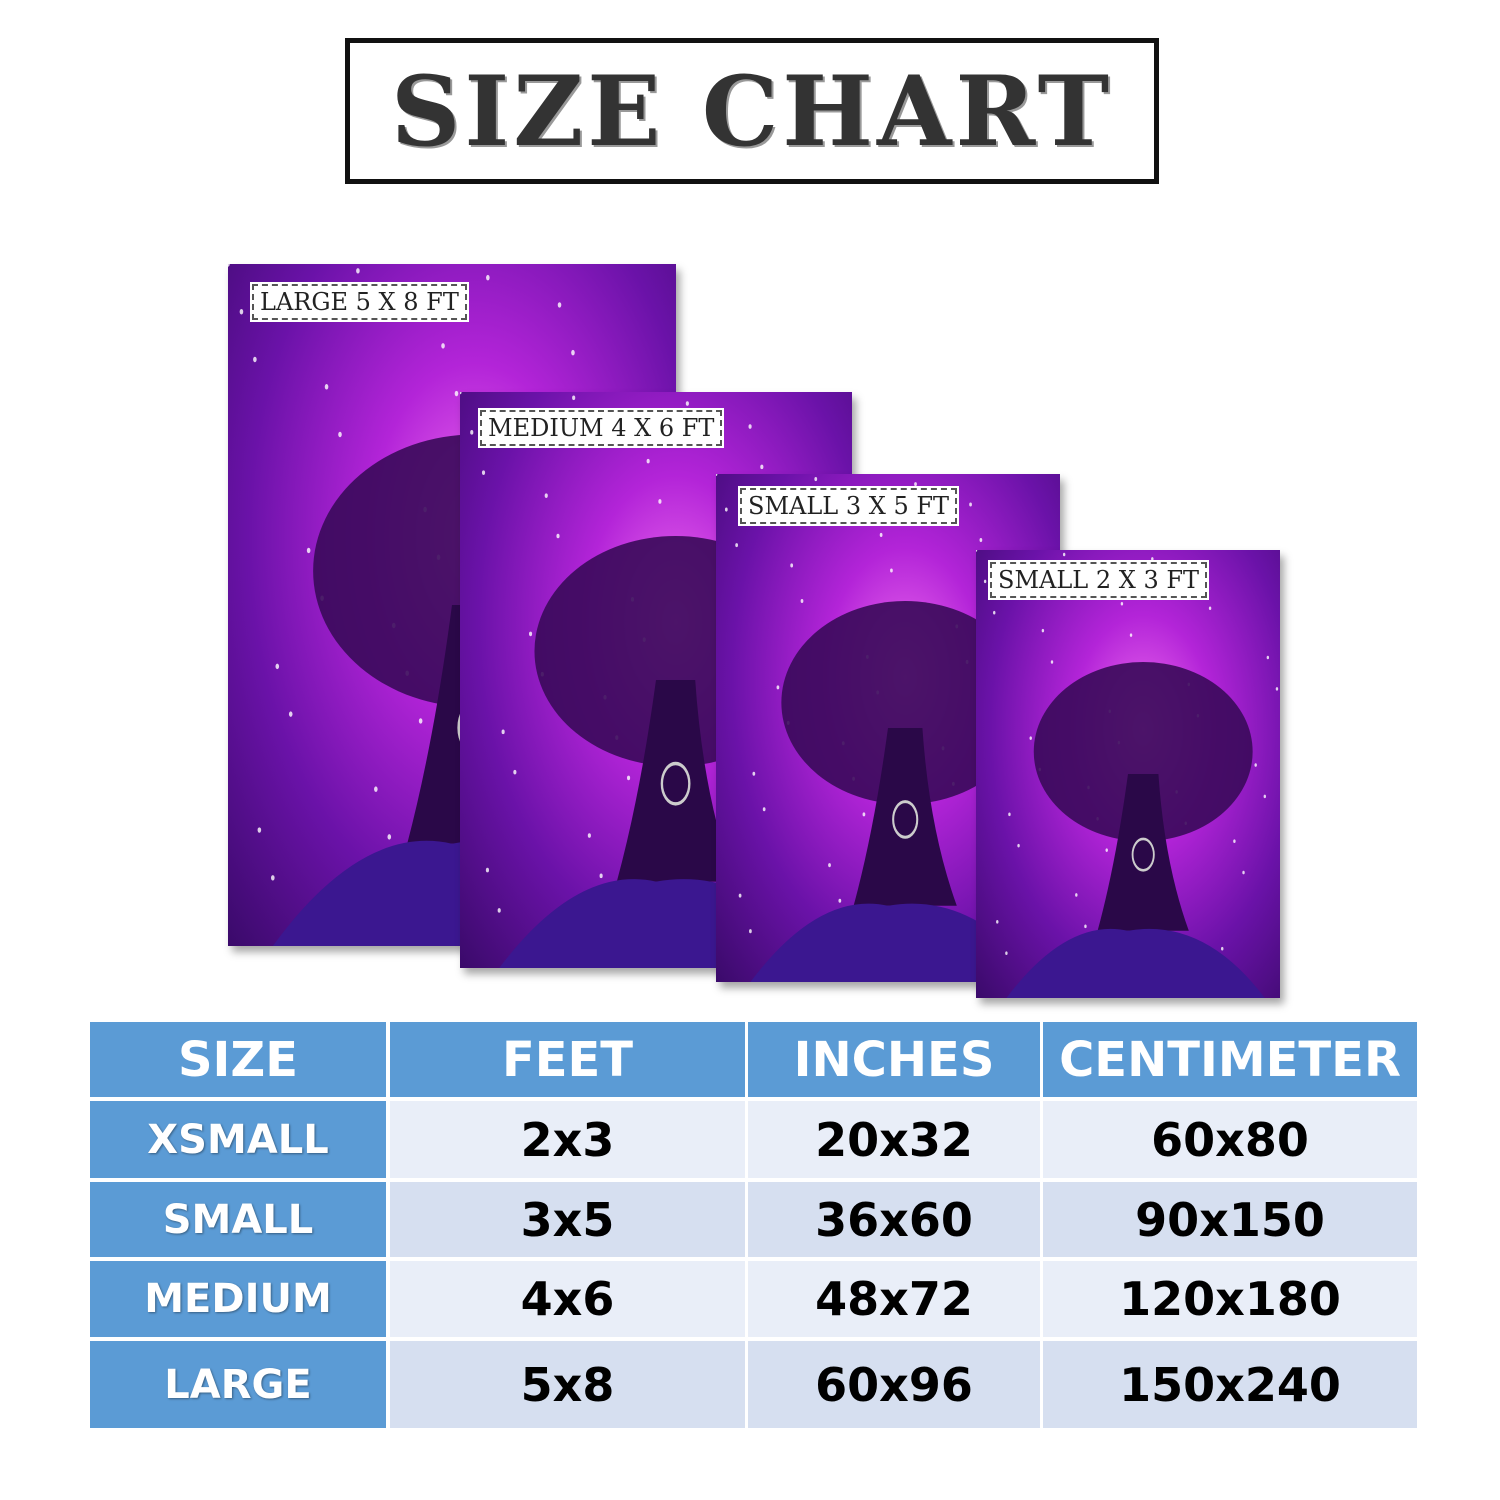  Describe the element at coordinates (238, 1059) in the screenshot. I see `column-header: SIZE` at that location.